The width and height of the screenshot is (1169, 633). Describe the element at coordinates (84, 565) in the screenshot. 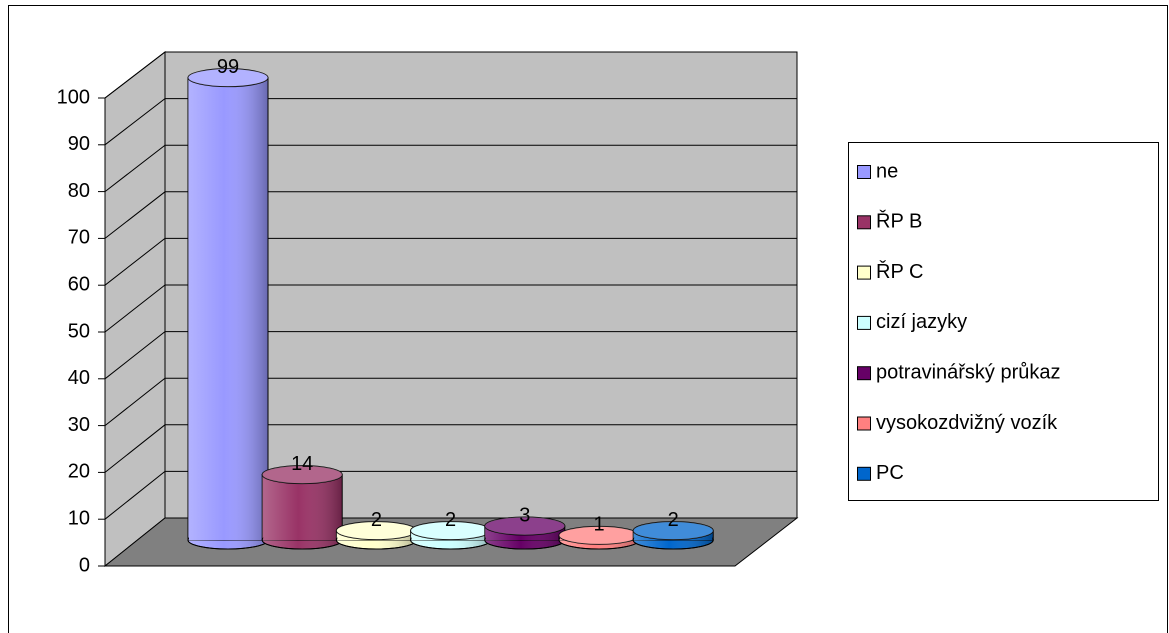

I see `y-tick-label: 0` at that location.